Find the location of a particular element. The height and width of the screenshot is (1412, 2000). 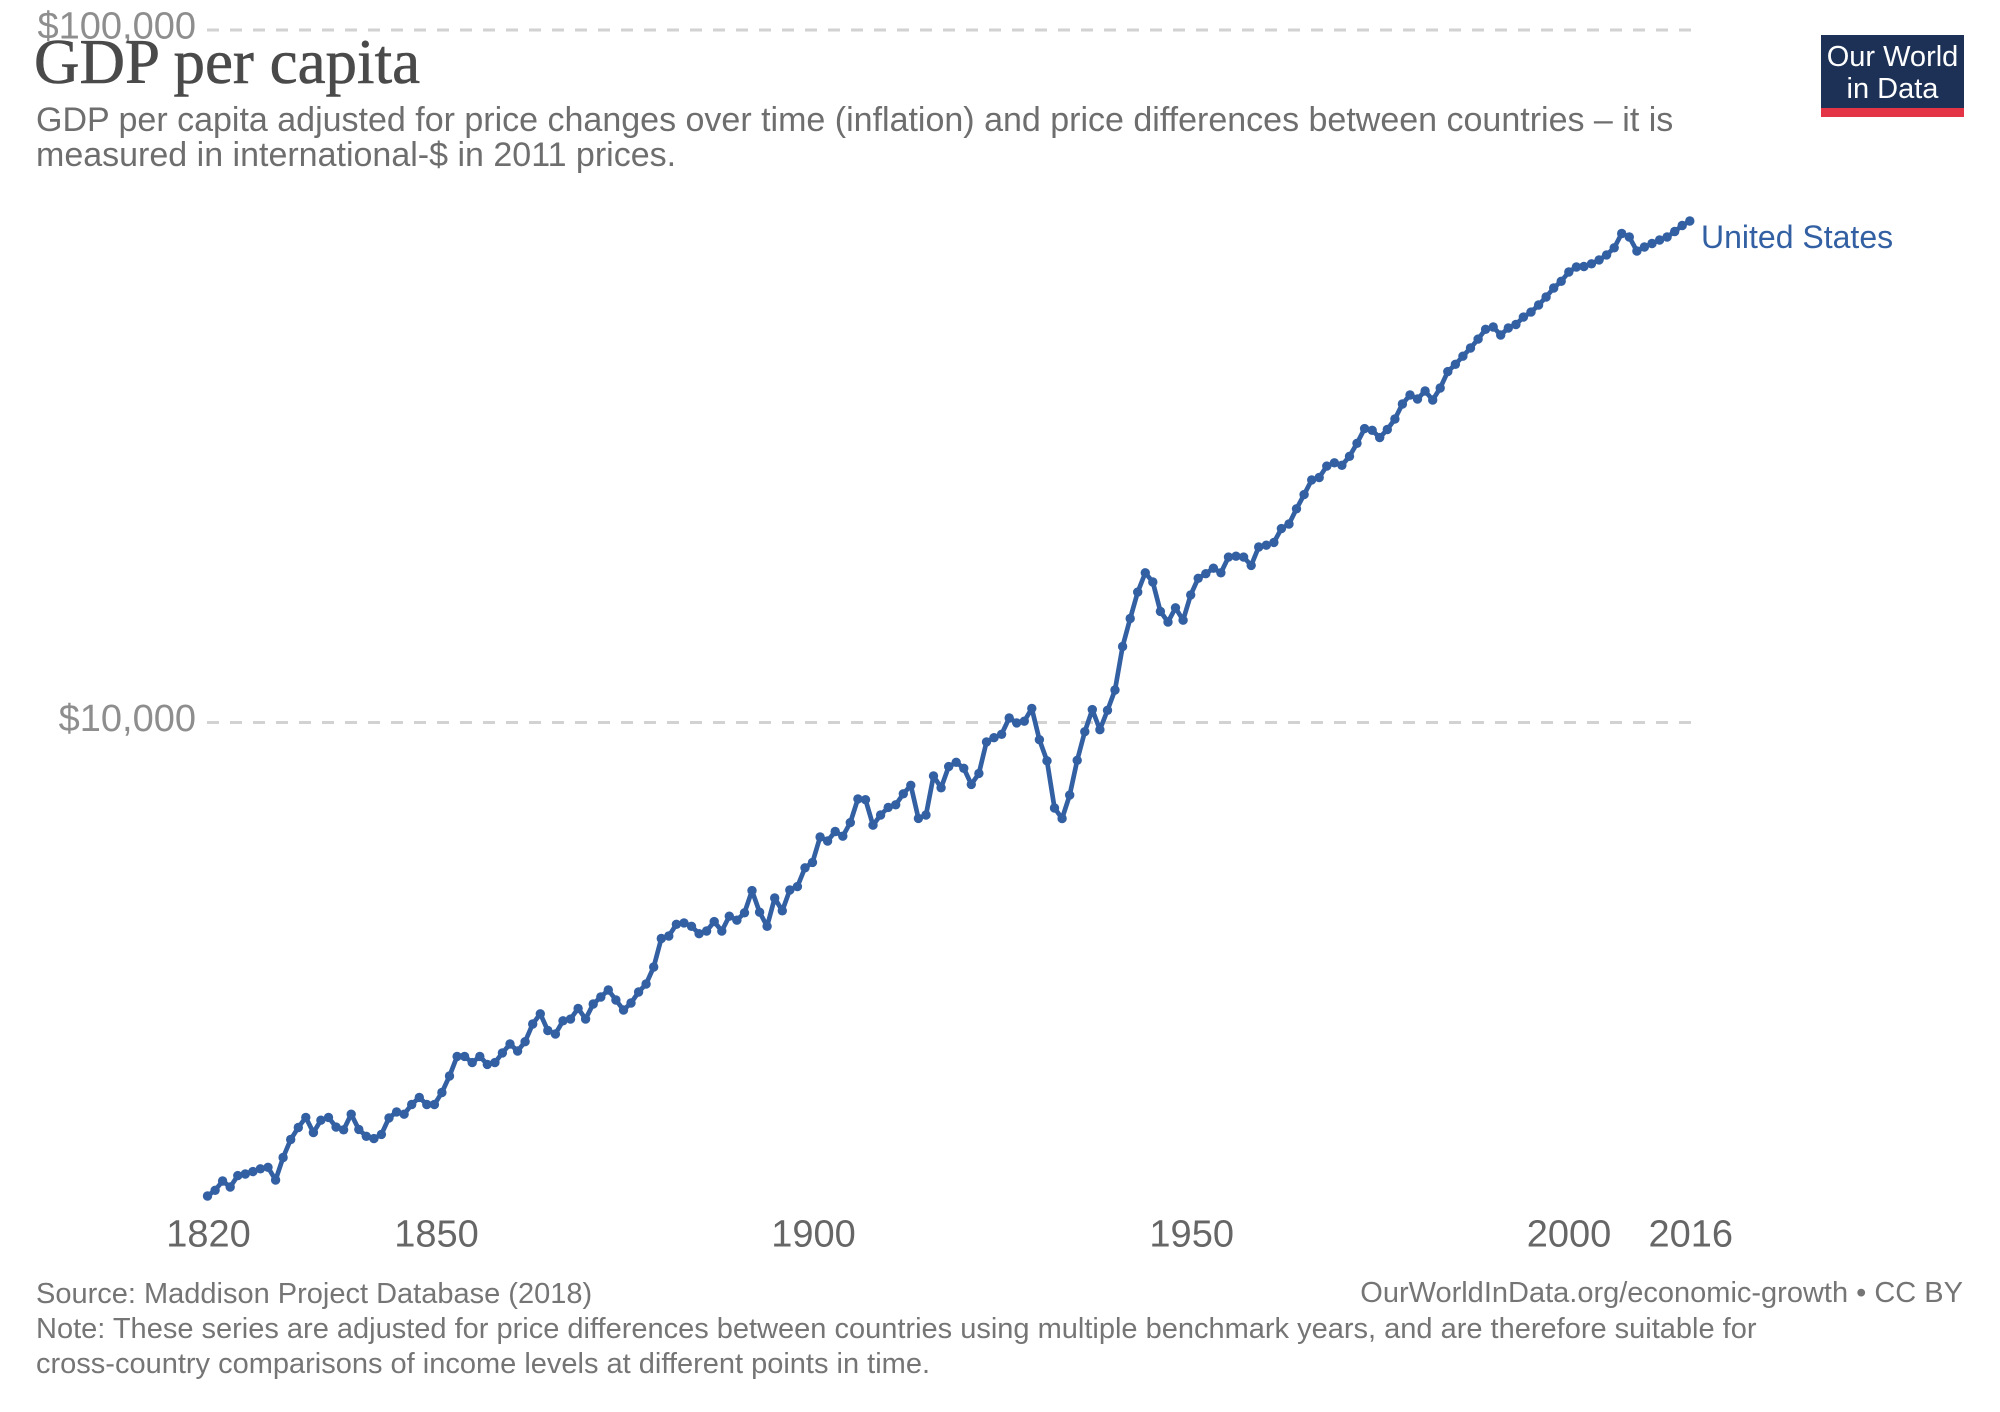

svg-text: $100,000 is located at coordinates (117, 27).